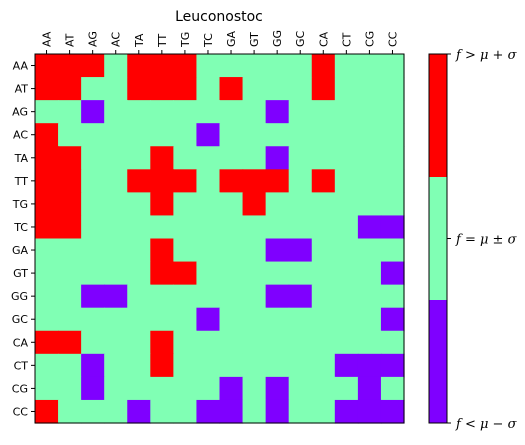  I want to click on colorbar-segment, so click(438, 239).